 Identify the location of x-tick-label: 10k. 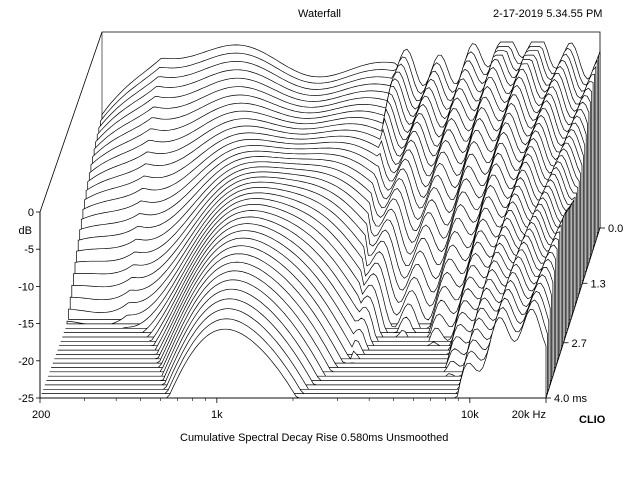
(470, 415).